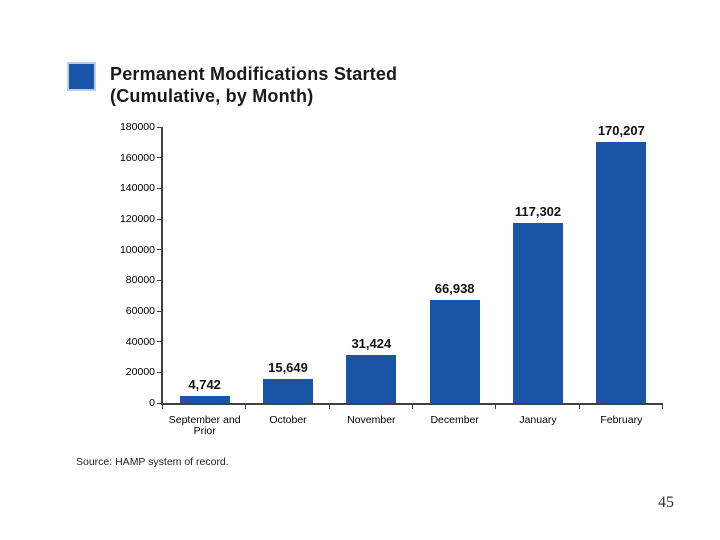 This screenshot has width=720, height=540. I want to click on y-tick-label: 140000, so click(137, 188).